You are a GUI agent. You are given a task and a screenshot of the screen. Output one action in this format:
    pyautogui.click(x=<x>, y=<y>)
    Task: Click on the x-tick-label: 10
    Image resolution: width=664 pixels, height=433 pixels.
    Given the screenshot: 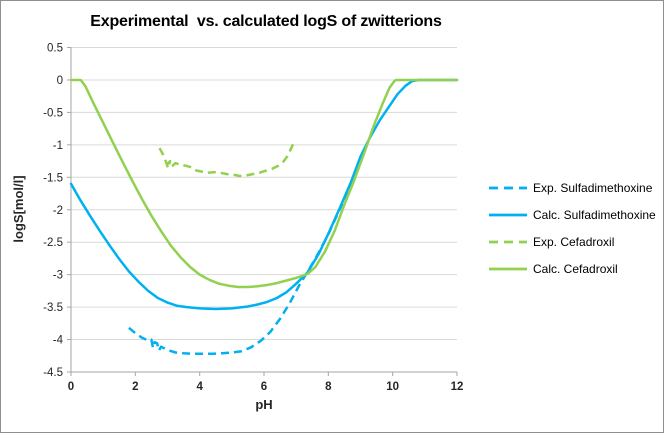 What is the action you would take?
    pyautogui.click(x=392, y=387)
    